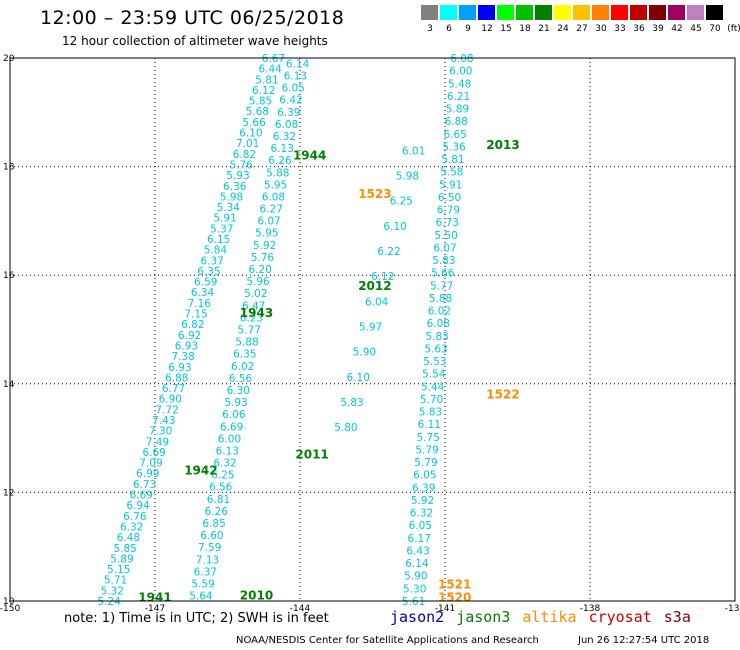 The image size is (740, 650). I want to click on y-tick-label: 12, so click(8, 493).